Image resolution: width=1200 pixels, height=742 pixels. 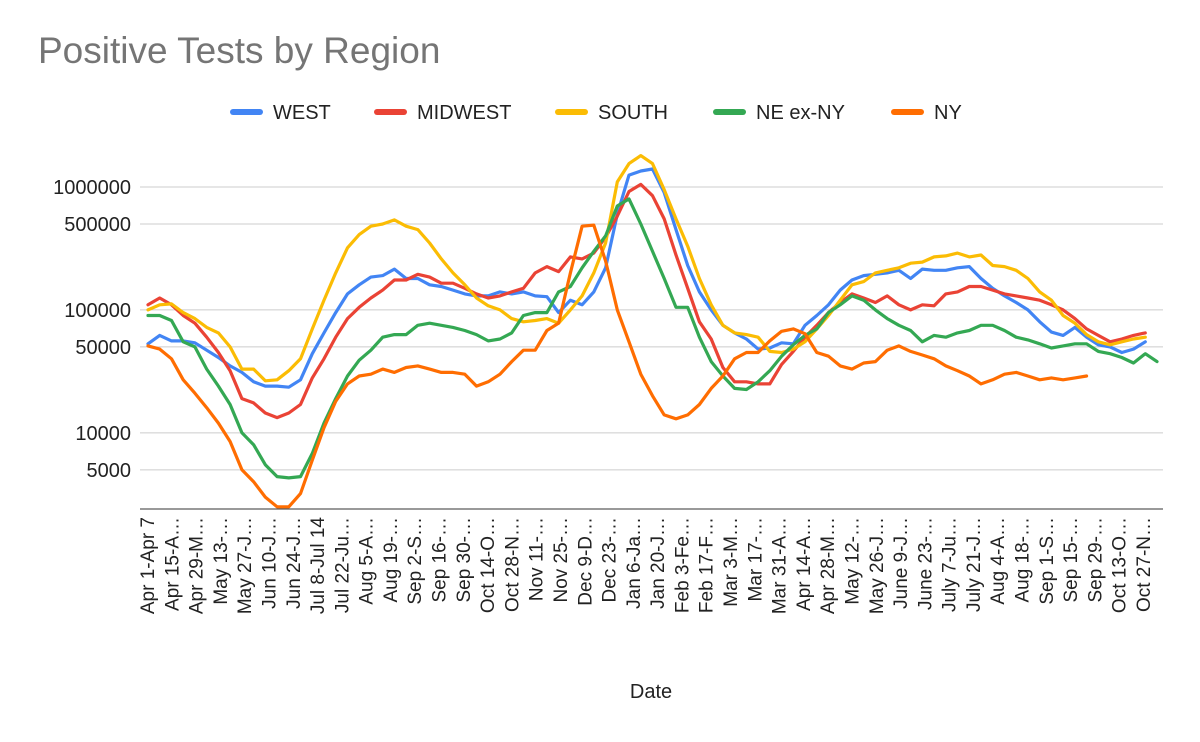 I want to click on chart-title: Positive Tests by Region, so click(x=239, y=50).